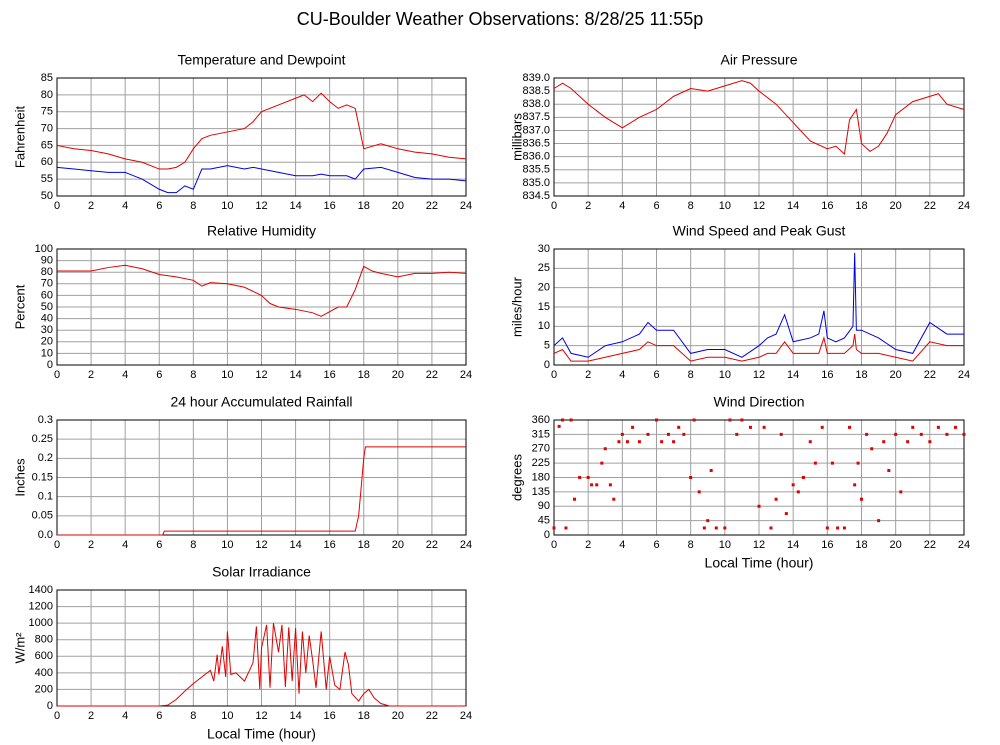 The width and height of the screenshot is (1000, 745). Describe the element at coordinates (42, 477) in the screenshot. I see `y-tick-label: 0.15` at that location.